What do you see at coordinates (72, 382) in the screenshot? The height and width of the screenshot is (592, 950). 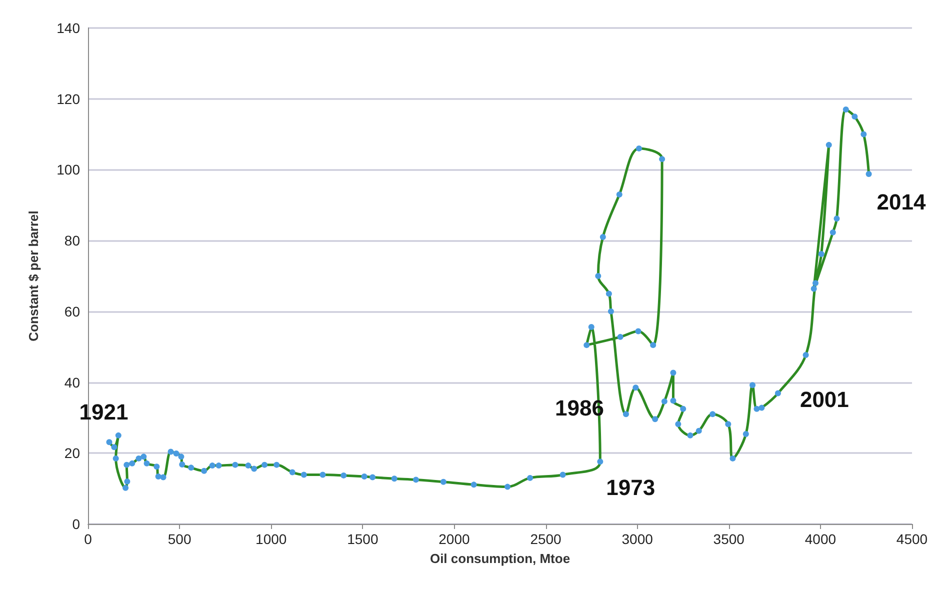 I see `y-tick-label: 40` at bounding box center [72, 382].